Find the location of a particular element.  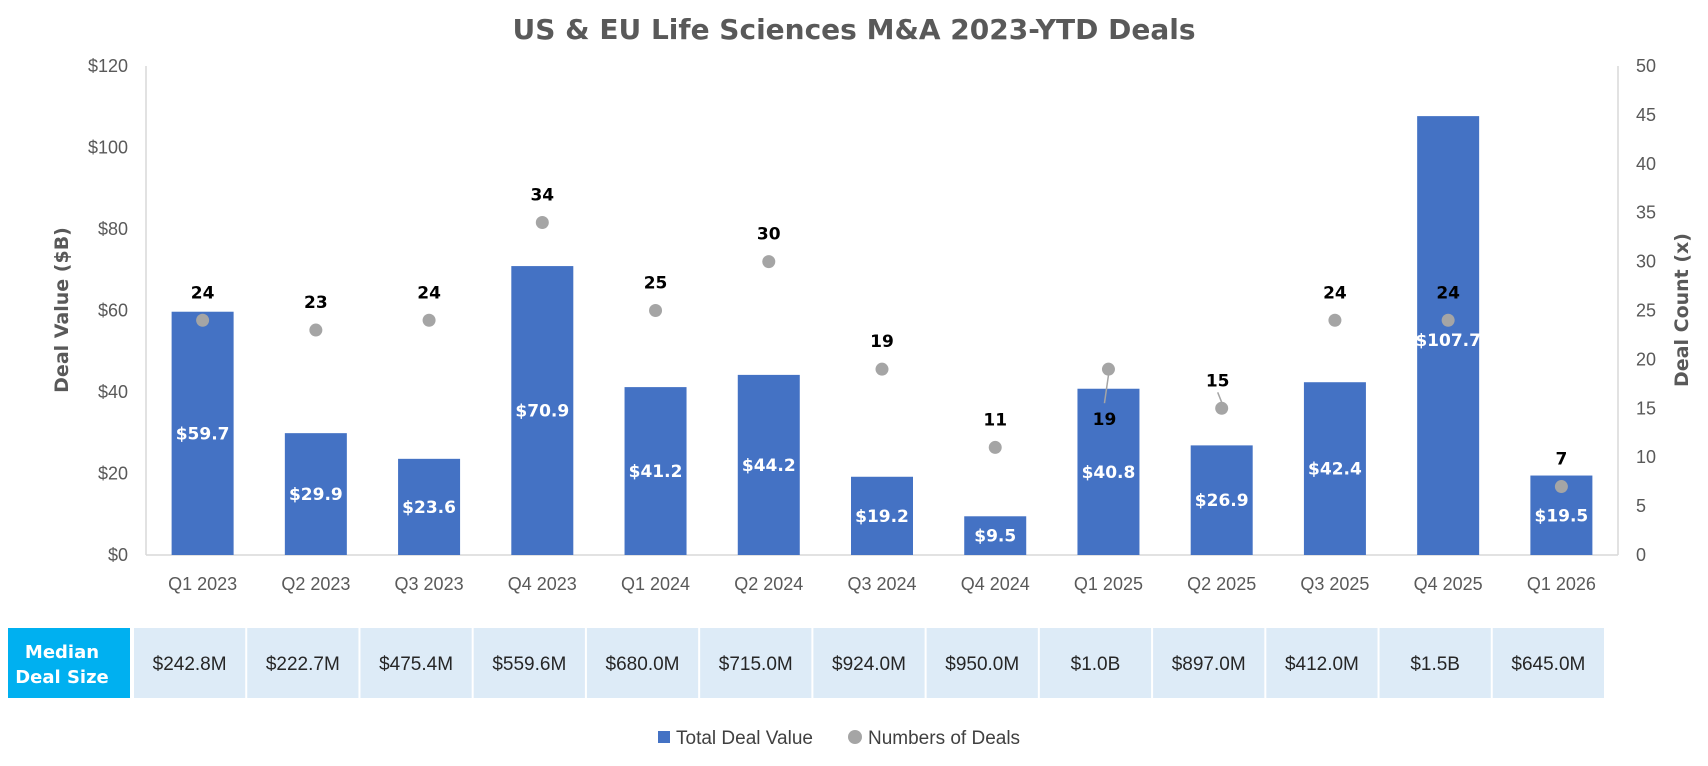

deal-count-label: 30 is located at coordinates (769, 235).